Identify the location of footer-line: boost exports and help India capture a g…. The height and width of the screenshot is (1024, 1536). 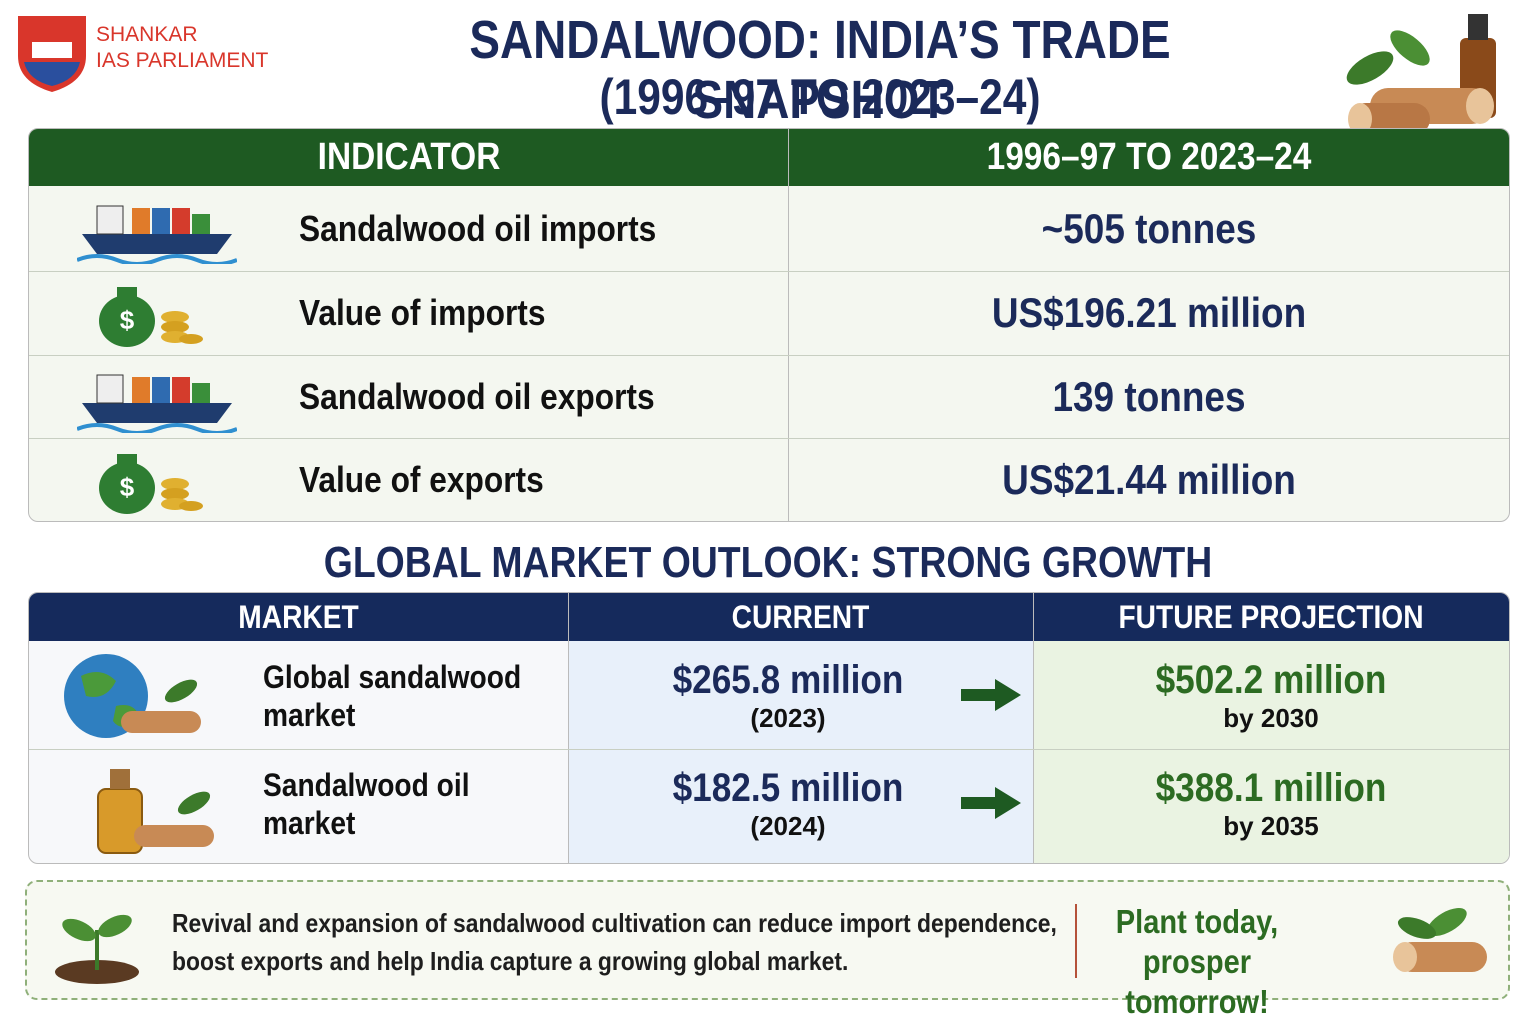
(510, 961).